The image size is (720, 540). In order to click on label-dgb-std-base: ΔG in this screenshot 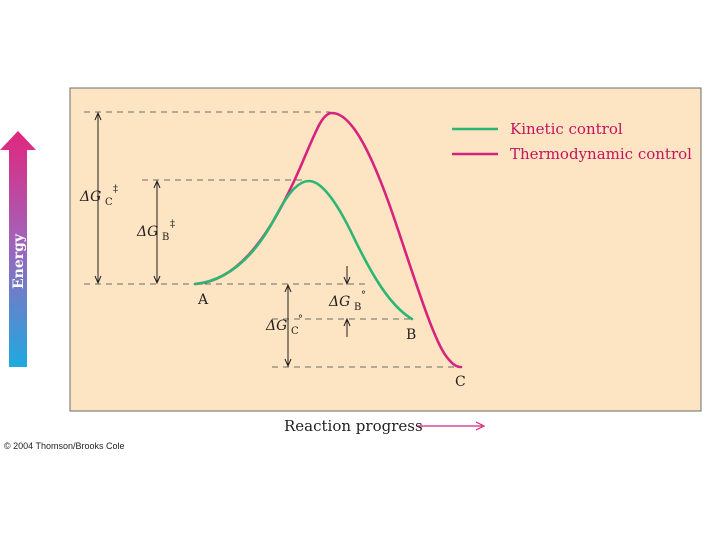, I will do `click(339, 302)`.